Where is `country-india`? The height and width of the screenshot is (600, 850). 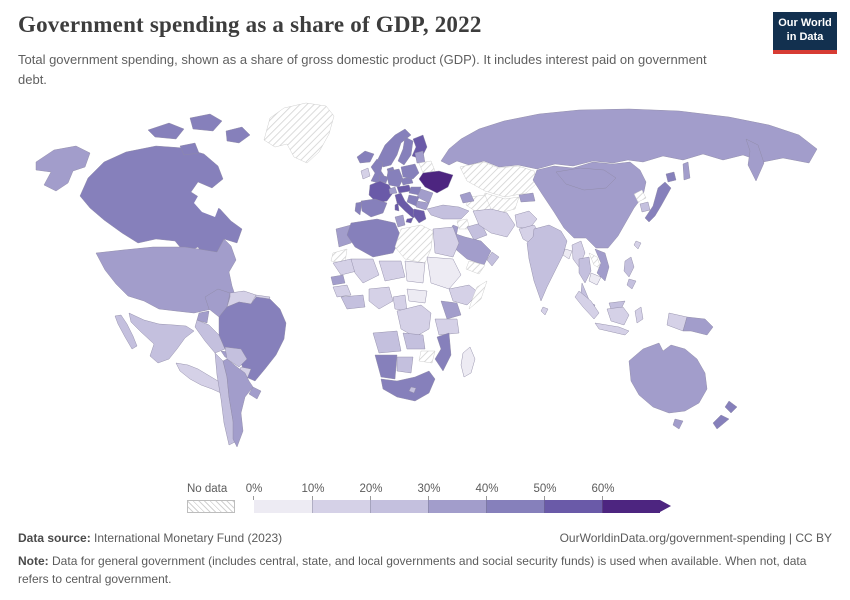
country-india is located at coordinates (547, 263).